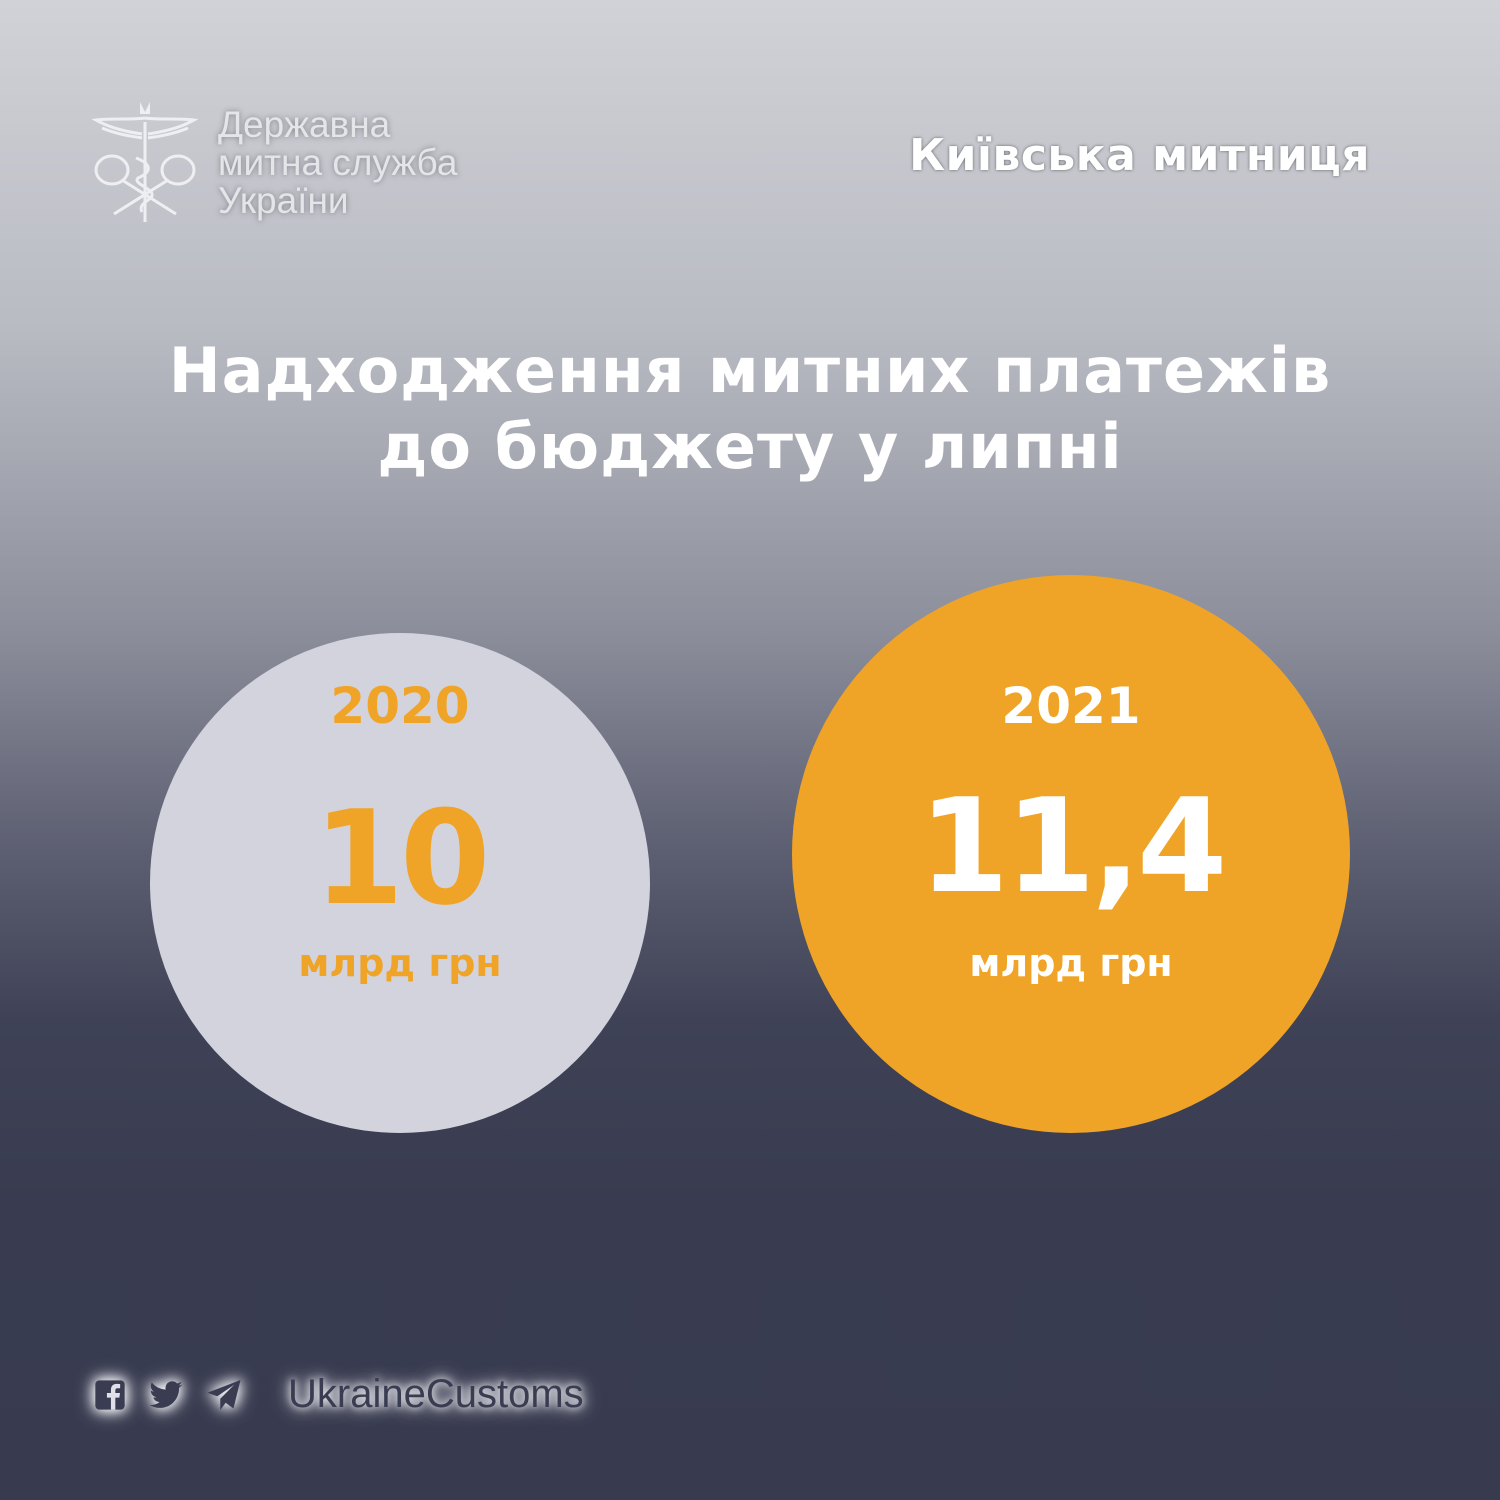  What do you see at coordinates (166, 1395) in the screenshot?
I see `twitter-icon` at bounding box center [166, 1395].